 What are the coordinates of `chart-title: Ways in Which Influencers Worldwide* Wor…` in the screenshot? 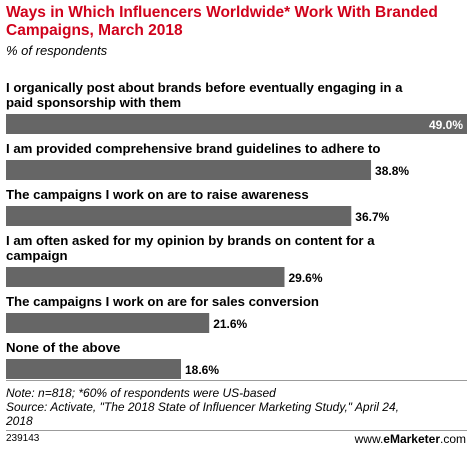 It's located at (222, 21).